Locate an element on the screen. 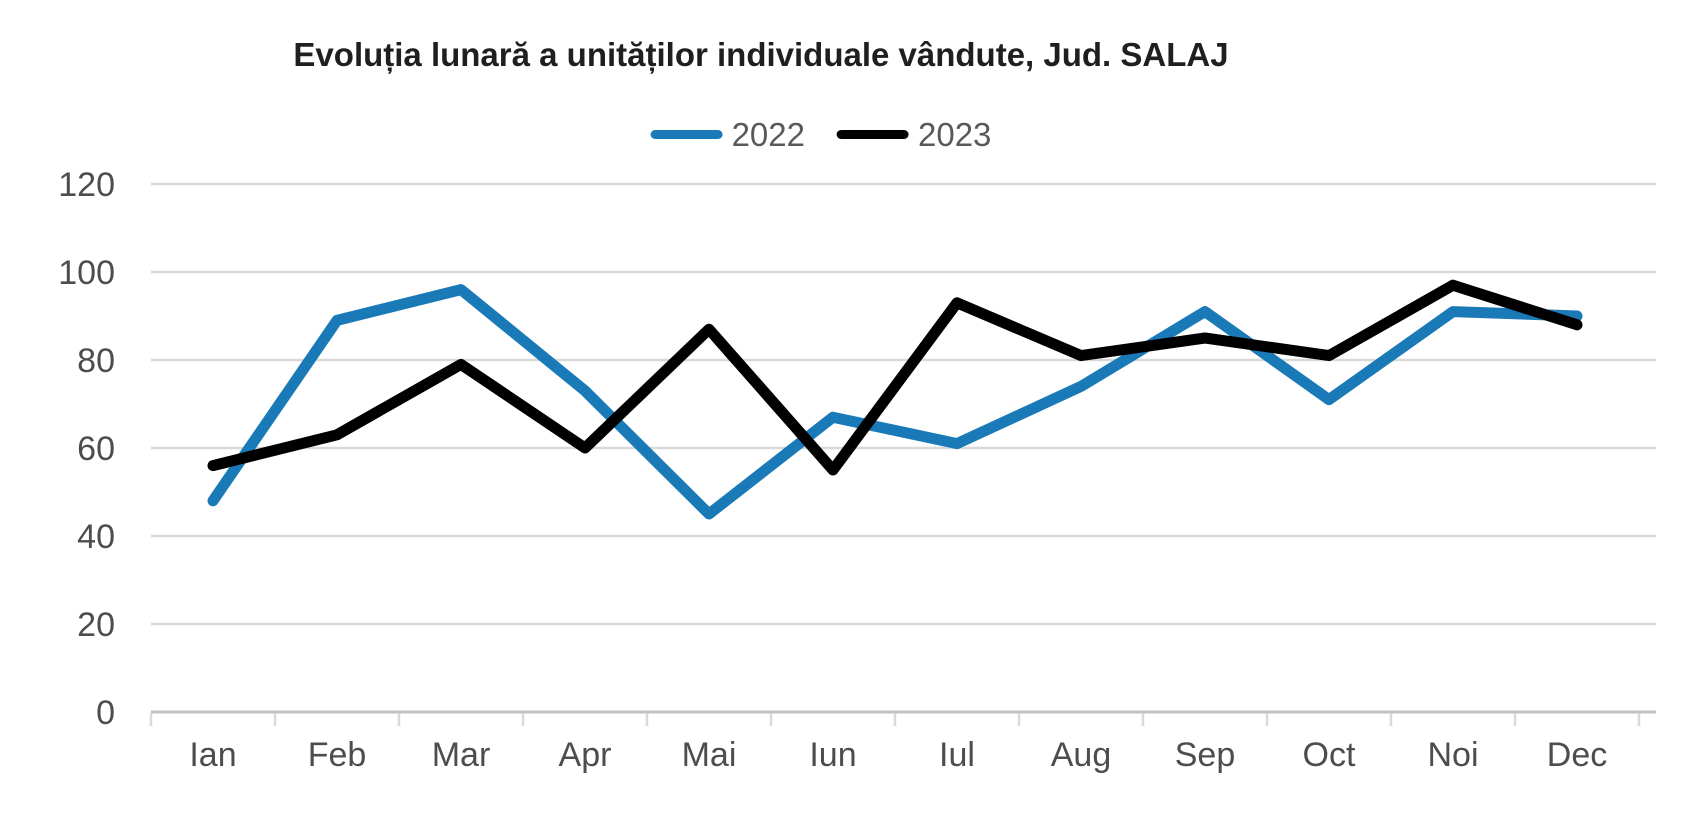  y-tick-label-60: 60 is located at coordinates (96, 449).